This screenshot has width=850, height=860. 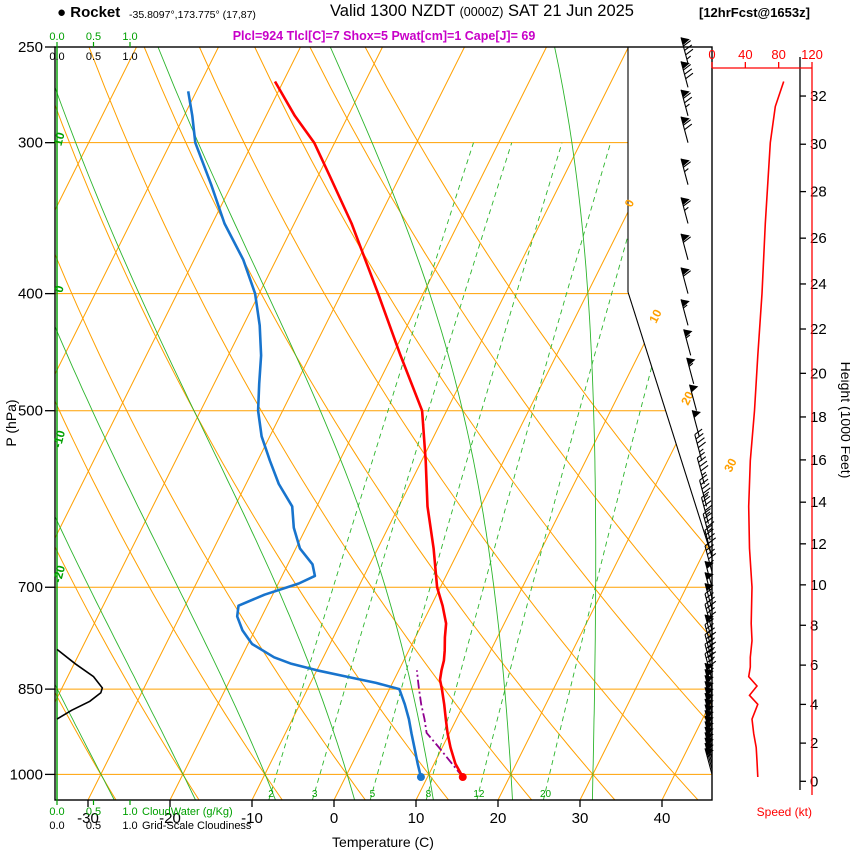 I want to click on valid-date: SAT 21 Jun 2025, so click(x=568, y=11).